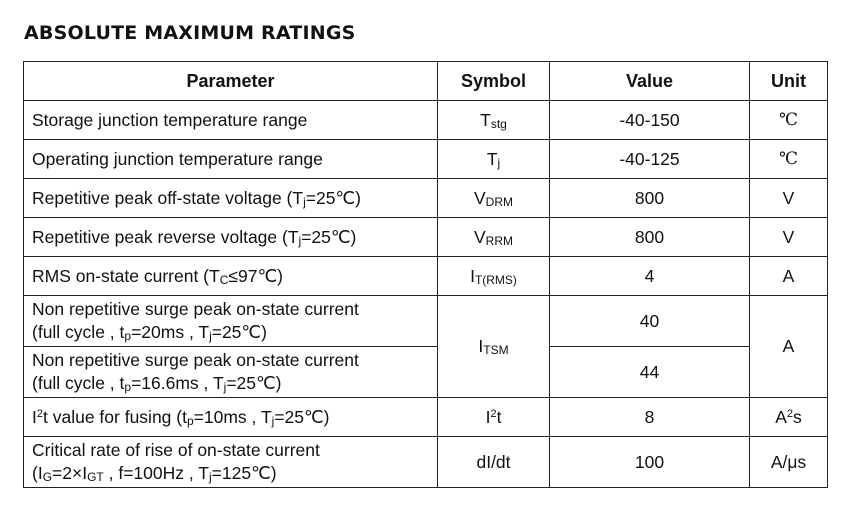  Describe the element at coordinates (649, 462) in the screenshot. I see `value-cell: 100` at that location.